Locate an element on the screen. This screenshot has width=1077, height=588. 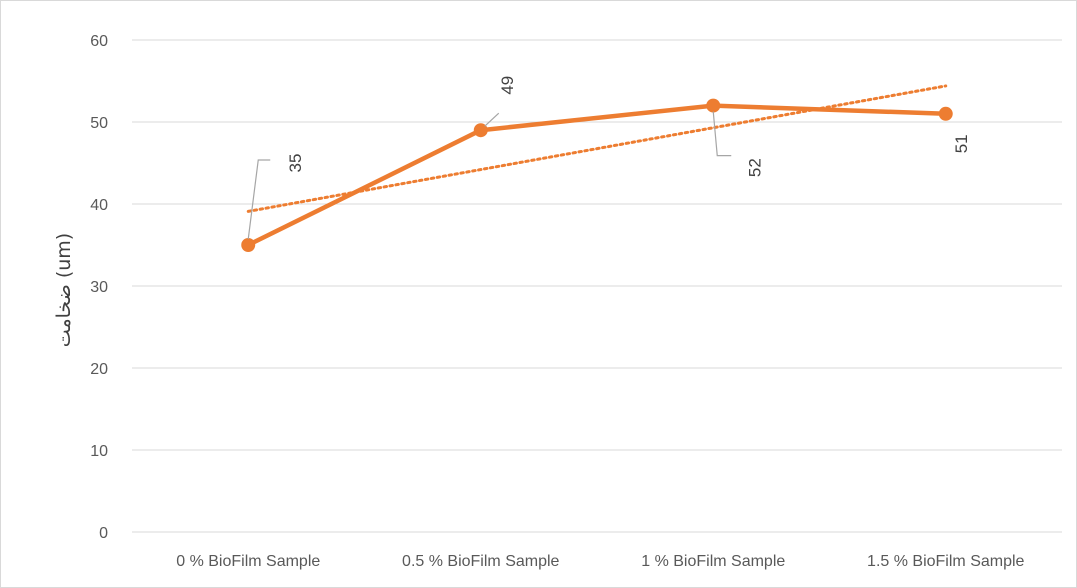
data-labels: 35 49 52 51 is located at coordinates (629, 126).